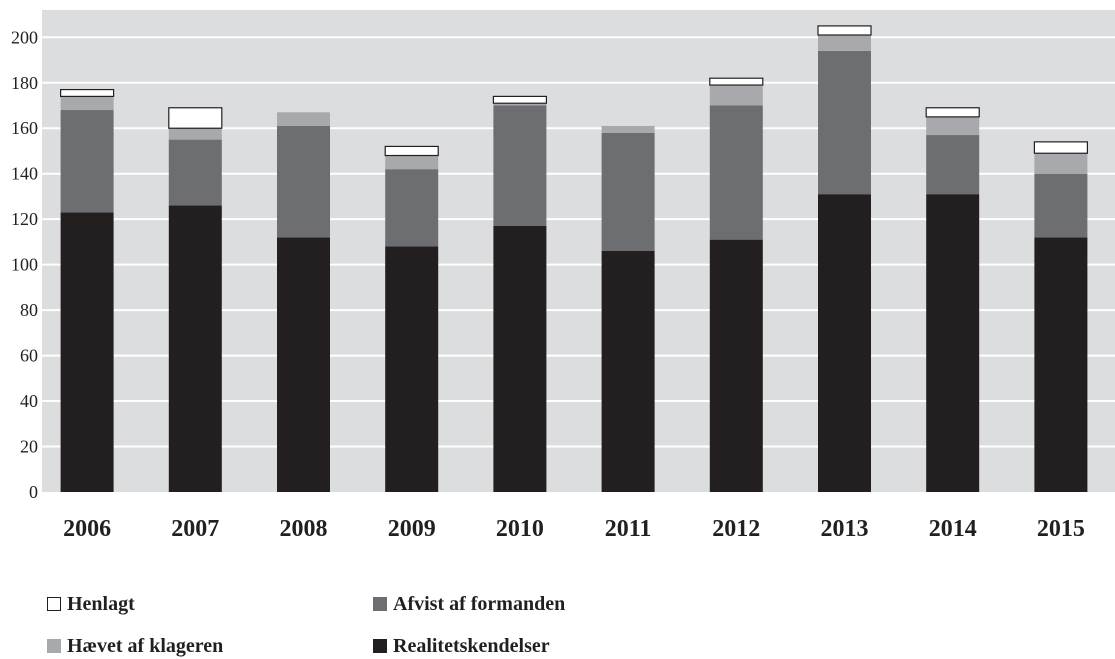 This screenshot has width=1115, height=659. I want to click on y-tick-label-60: 60, so click(29, 356).